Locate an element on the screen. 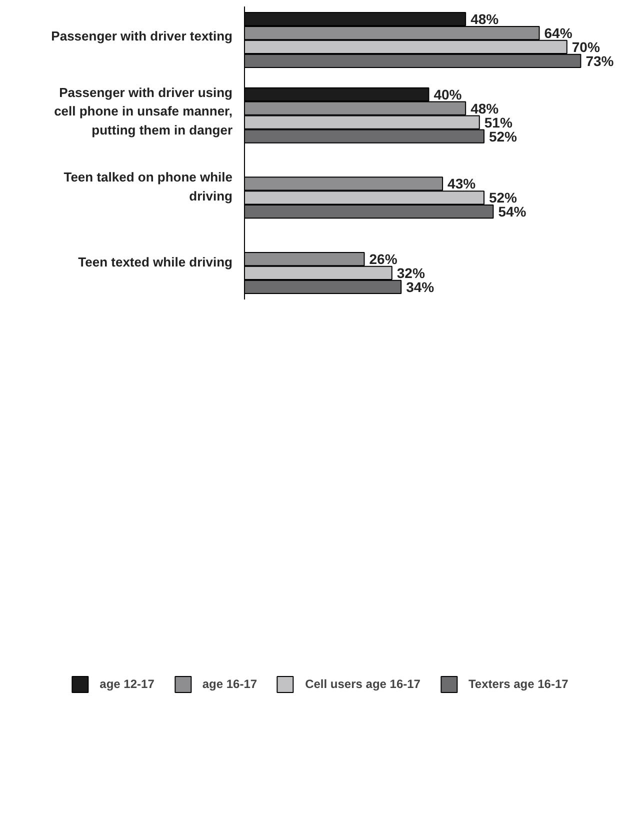 This screenshot has width=638, height=819. data-label: 73% is located at coordinates (600, 60).